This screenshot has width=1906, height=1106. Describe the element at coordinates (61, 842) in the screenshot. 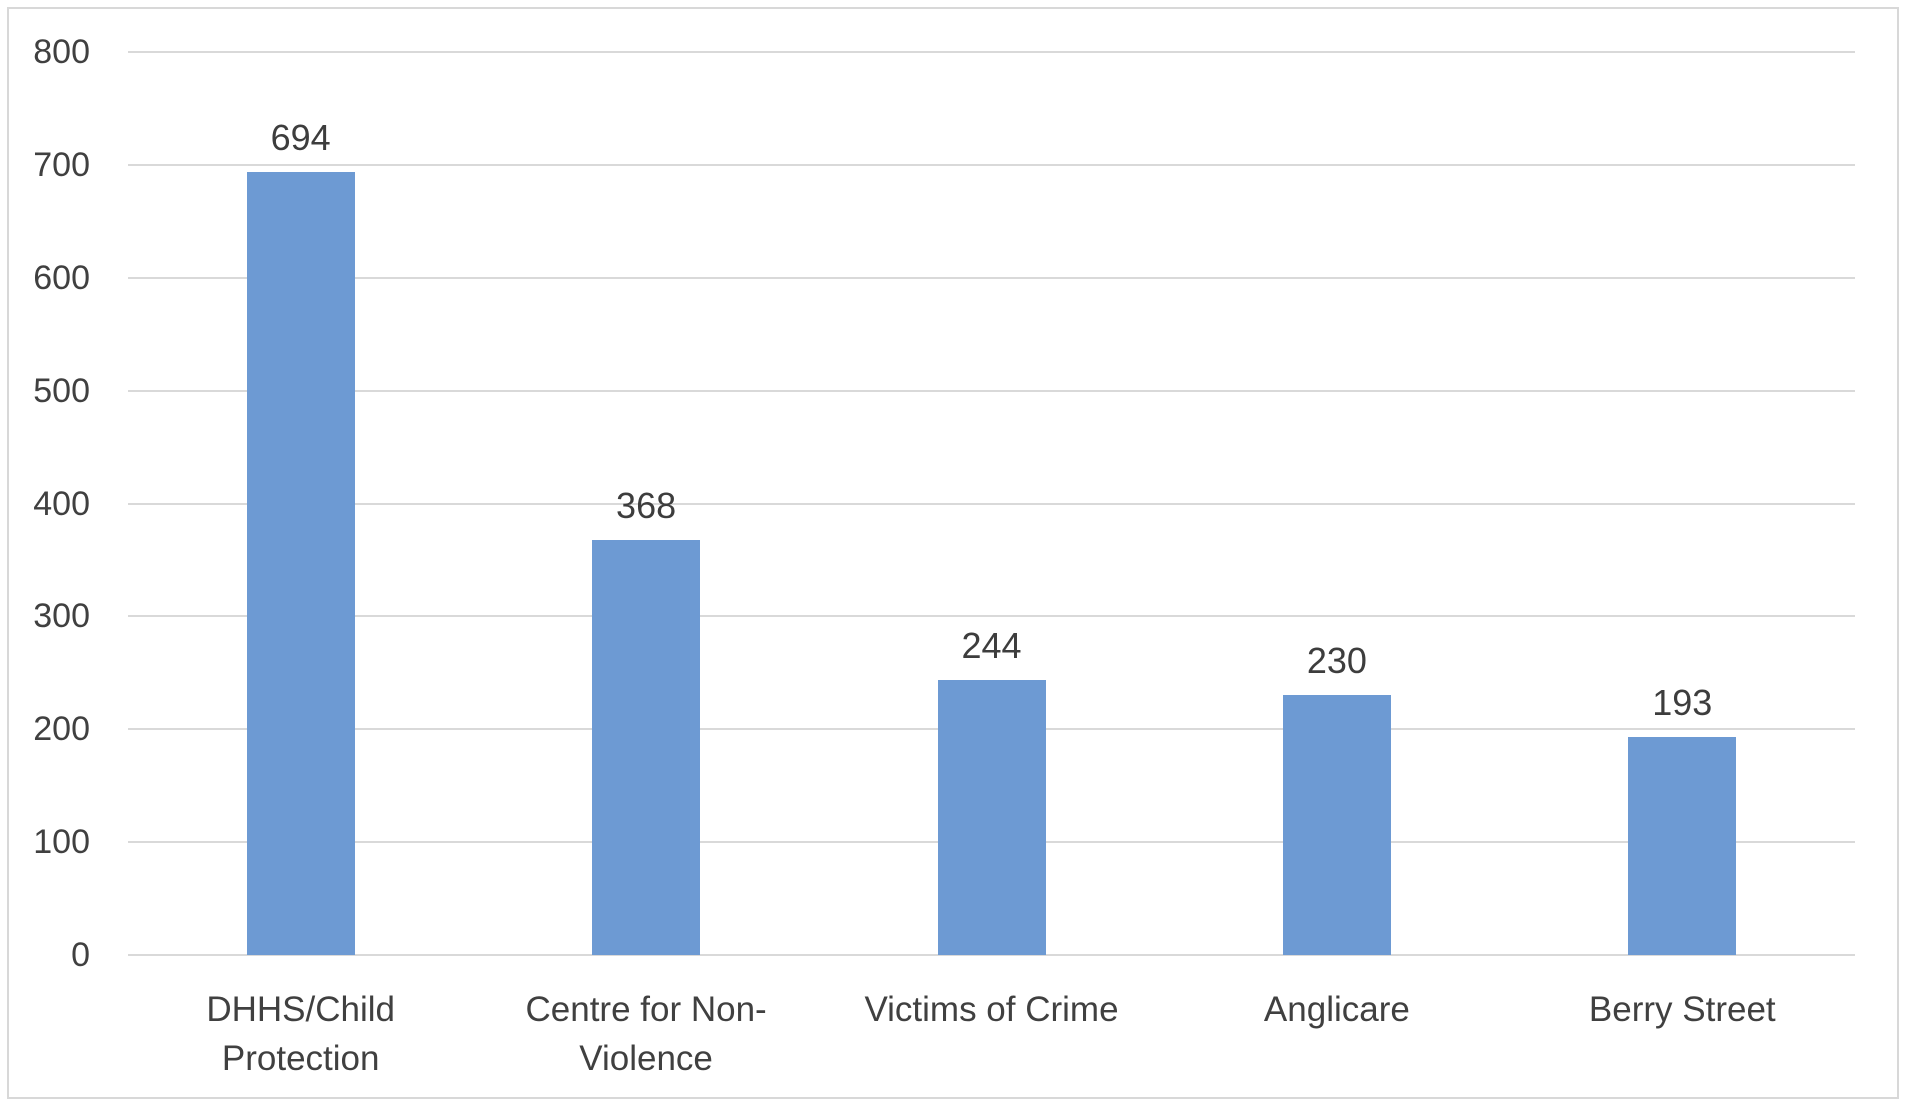

I see `y-tick-label-100: 100` at that location.